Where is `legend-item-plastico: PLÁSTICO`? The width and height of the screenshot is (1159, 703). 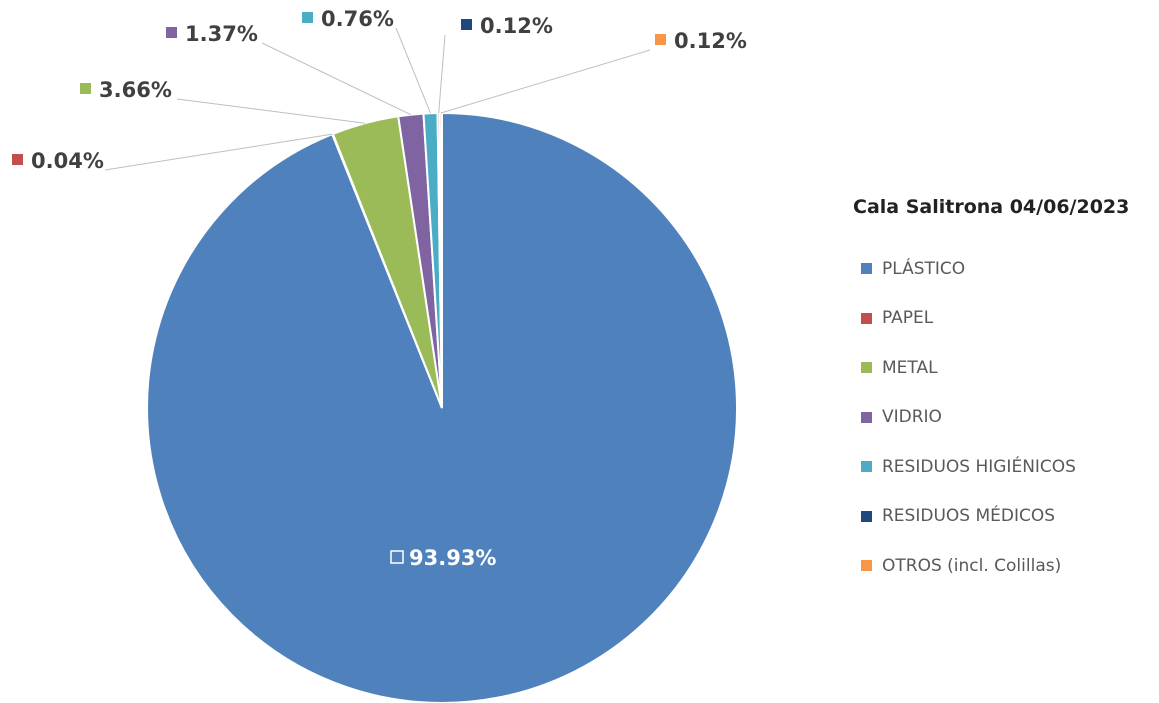 legend-item-plastico: PLÁSTICO is located at coordinates (995, 269).